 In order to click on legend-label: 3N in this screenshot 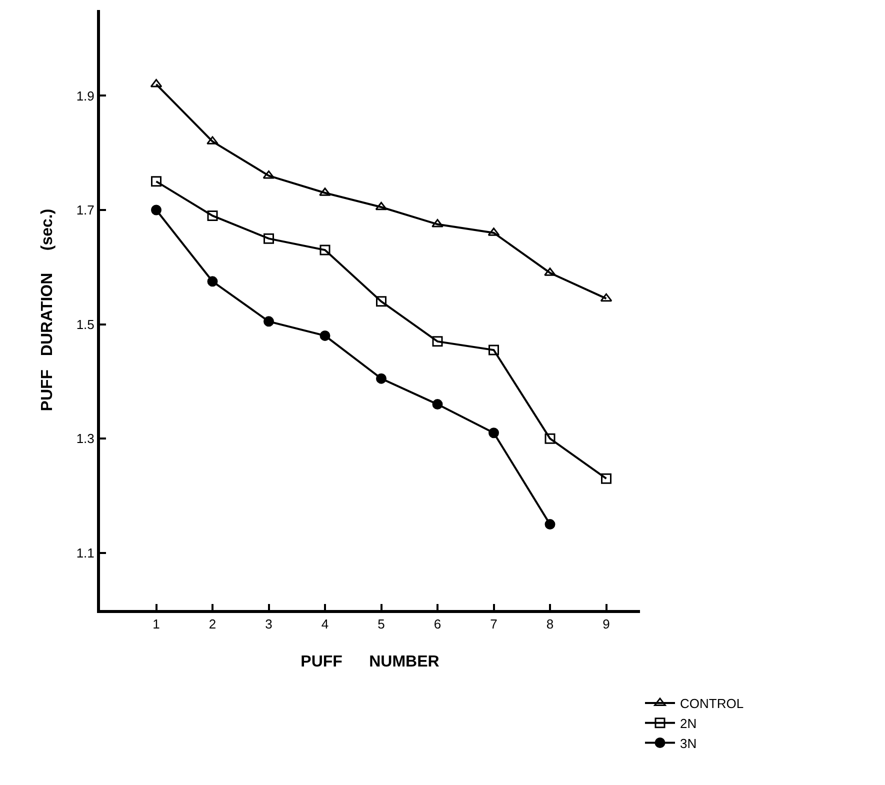, I will do `click(688, 743)`.